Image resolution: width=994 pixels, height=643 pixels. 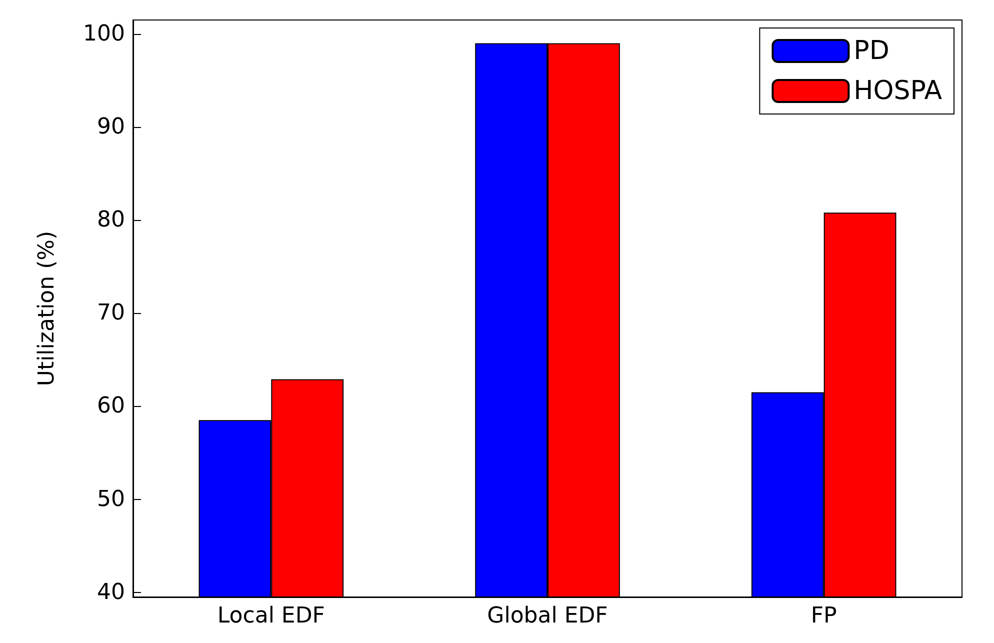 I want to click on y-tick-label: 80, so click(x=111, y=220).